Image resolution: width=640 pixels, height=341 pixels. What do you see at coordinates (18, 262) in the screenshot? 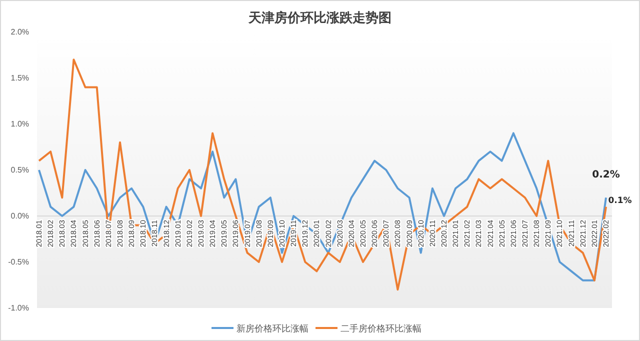
I see `y-tick-label: -0.5%` at bounding box center [18, 262].